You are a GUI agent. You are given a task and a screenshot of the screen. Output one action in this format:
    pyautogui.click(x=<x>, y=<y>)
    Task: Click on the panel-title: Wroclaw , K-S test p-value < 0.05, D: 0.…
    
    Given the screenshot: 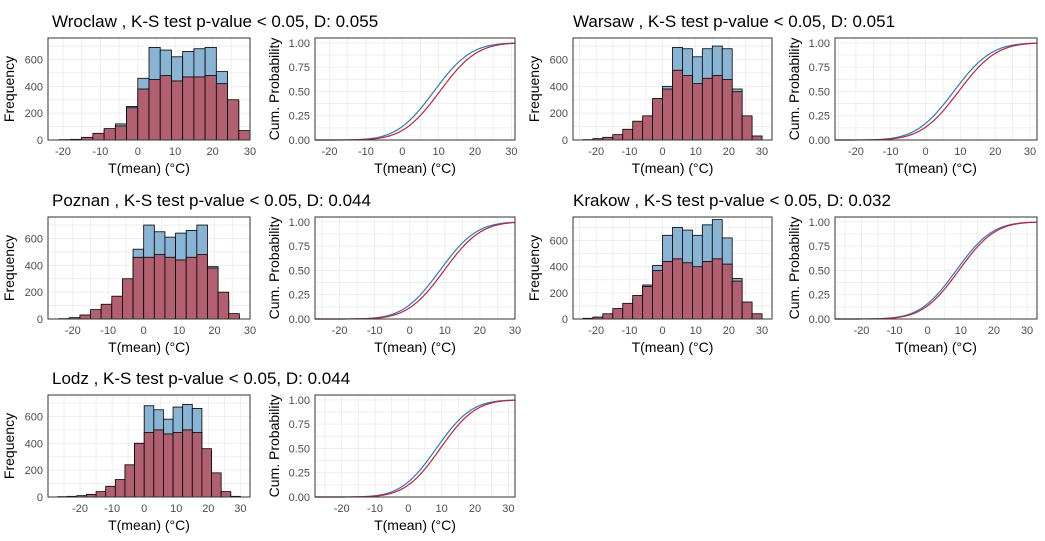 What is the action you would take?
    pyautogui.click(x=215, y=21)
    